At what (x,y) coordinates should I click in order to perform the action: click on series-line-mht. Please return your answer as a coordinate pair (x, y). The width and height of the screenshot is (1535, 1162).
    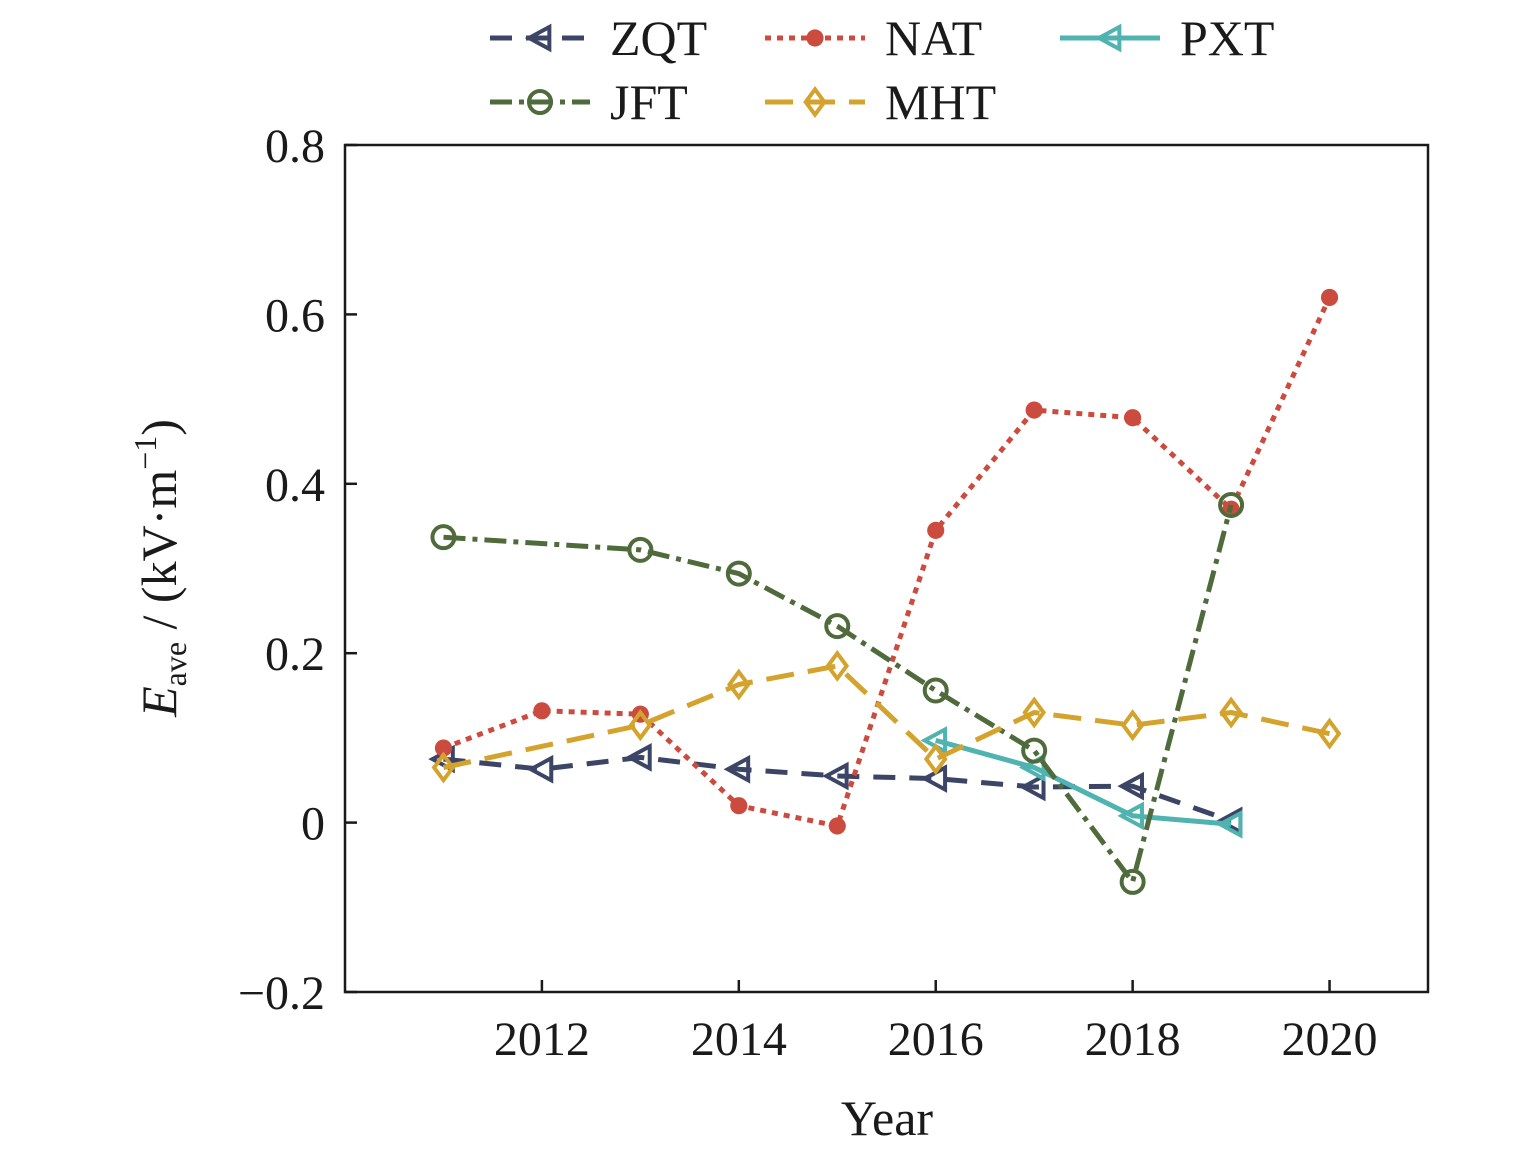
    Looking at the image, I should click on (886, 716).